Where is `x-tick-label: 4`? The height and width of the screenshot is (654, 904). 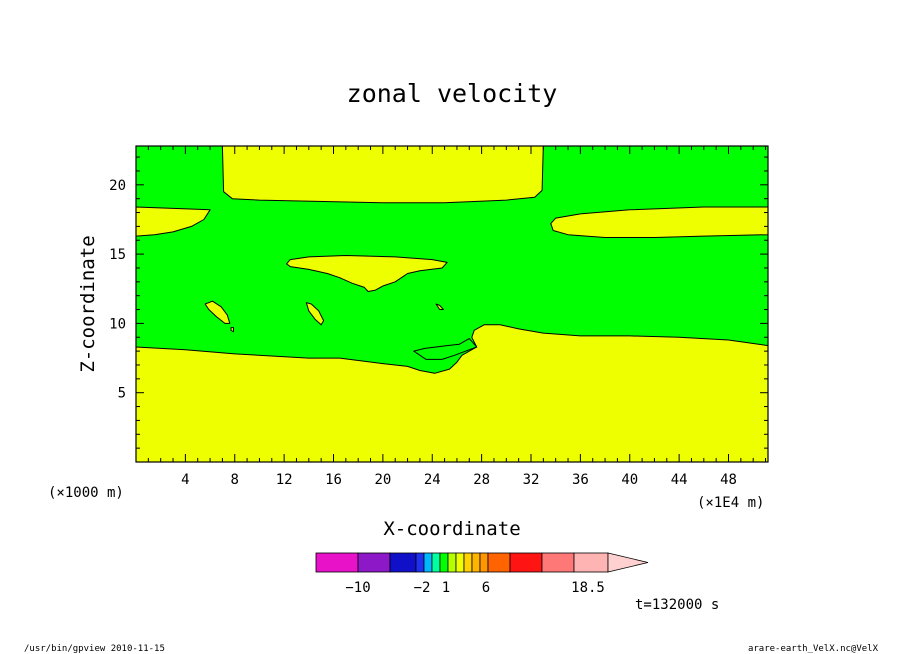 x-tick-label: 4 is located at coordinates (185, 480).